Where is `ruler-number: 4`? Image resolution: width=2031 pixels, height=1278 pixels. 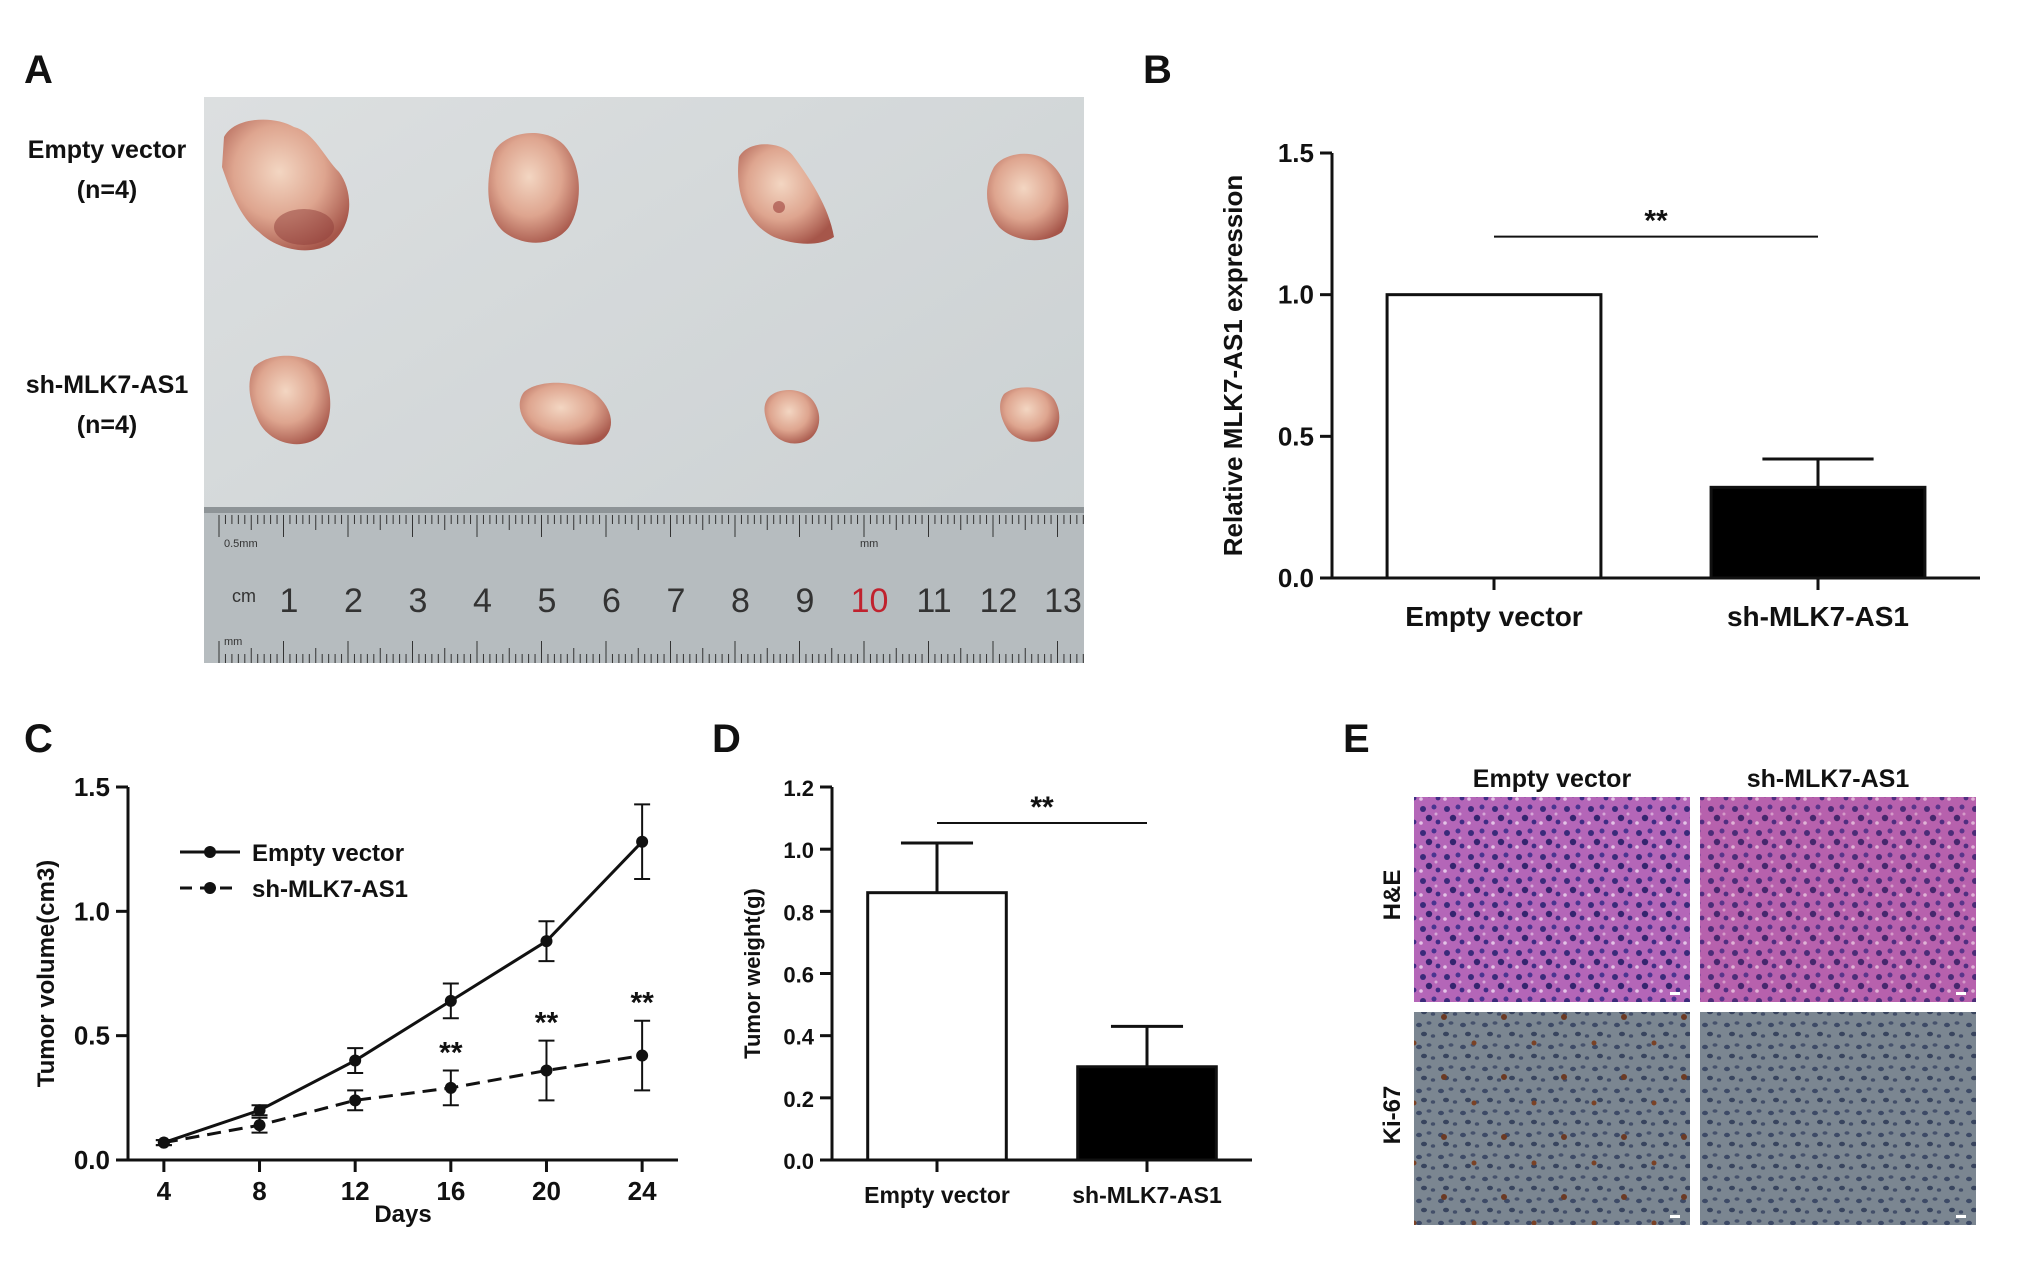 ruler-number: 4 is located at coordinates (482, 601).